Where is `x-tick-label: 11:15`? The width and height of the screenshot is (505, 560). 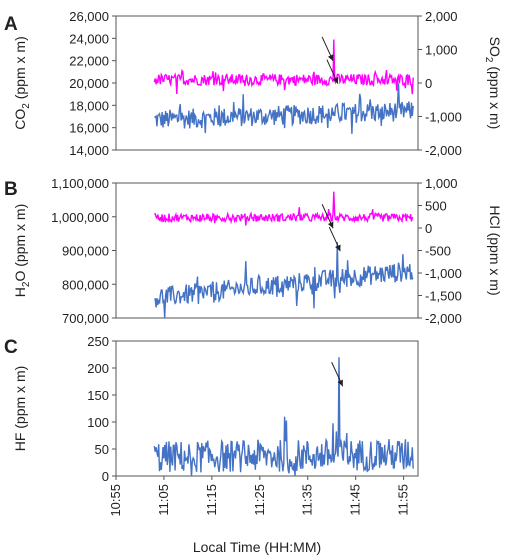
x-tick-label: 11:15 is located at coordinates (211, 500).